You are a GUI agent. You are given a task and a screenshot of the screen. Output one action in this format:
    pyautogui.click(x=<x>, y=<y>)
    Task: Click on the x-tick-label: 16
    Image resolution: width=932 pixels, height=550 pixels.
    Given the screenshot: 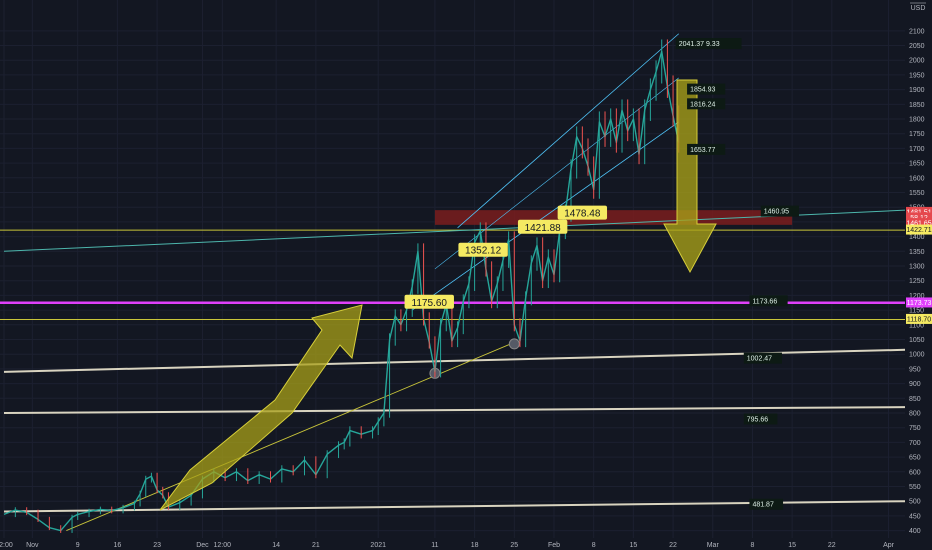 What is the action you would take?
    pyautogui.click(x=118, y=545)
    